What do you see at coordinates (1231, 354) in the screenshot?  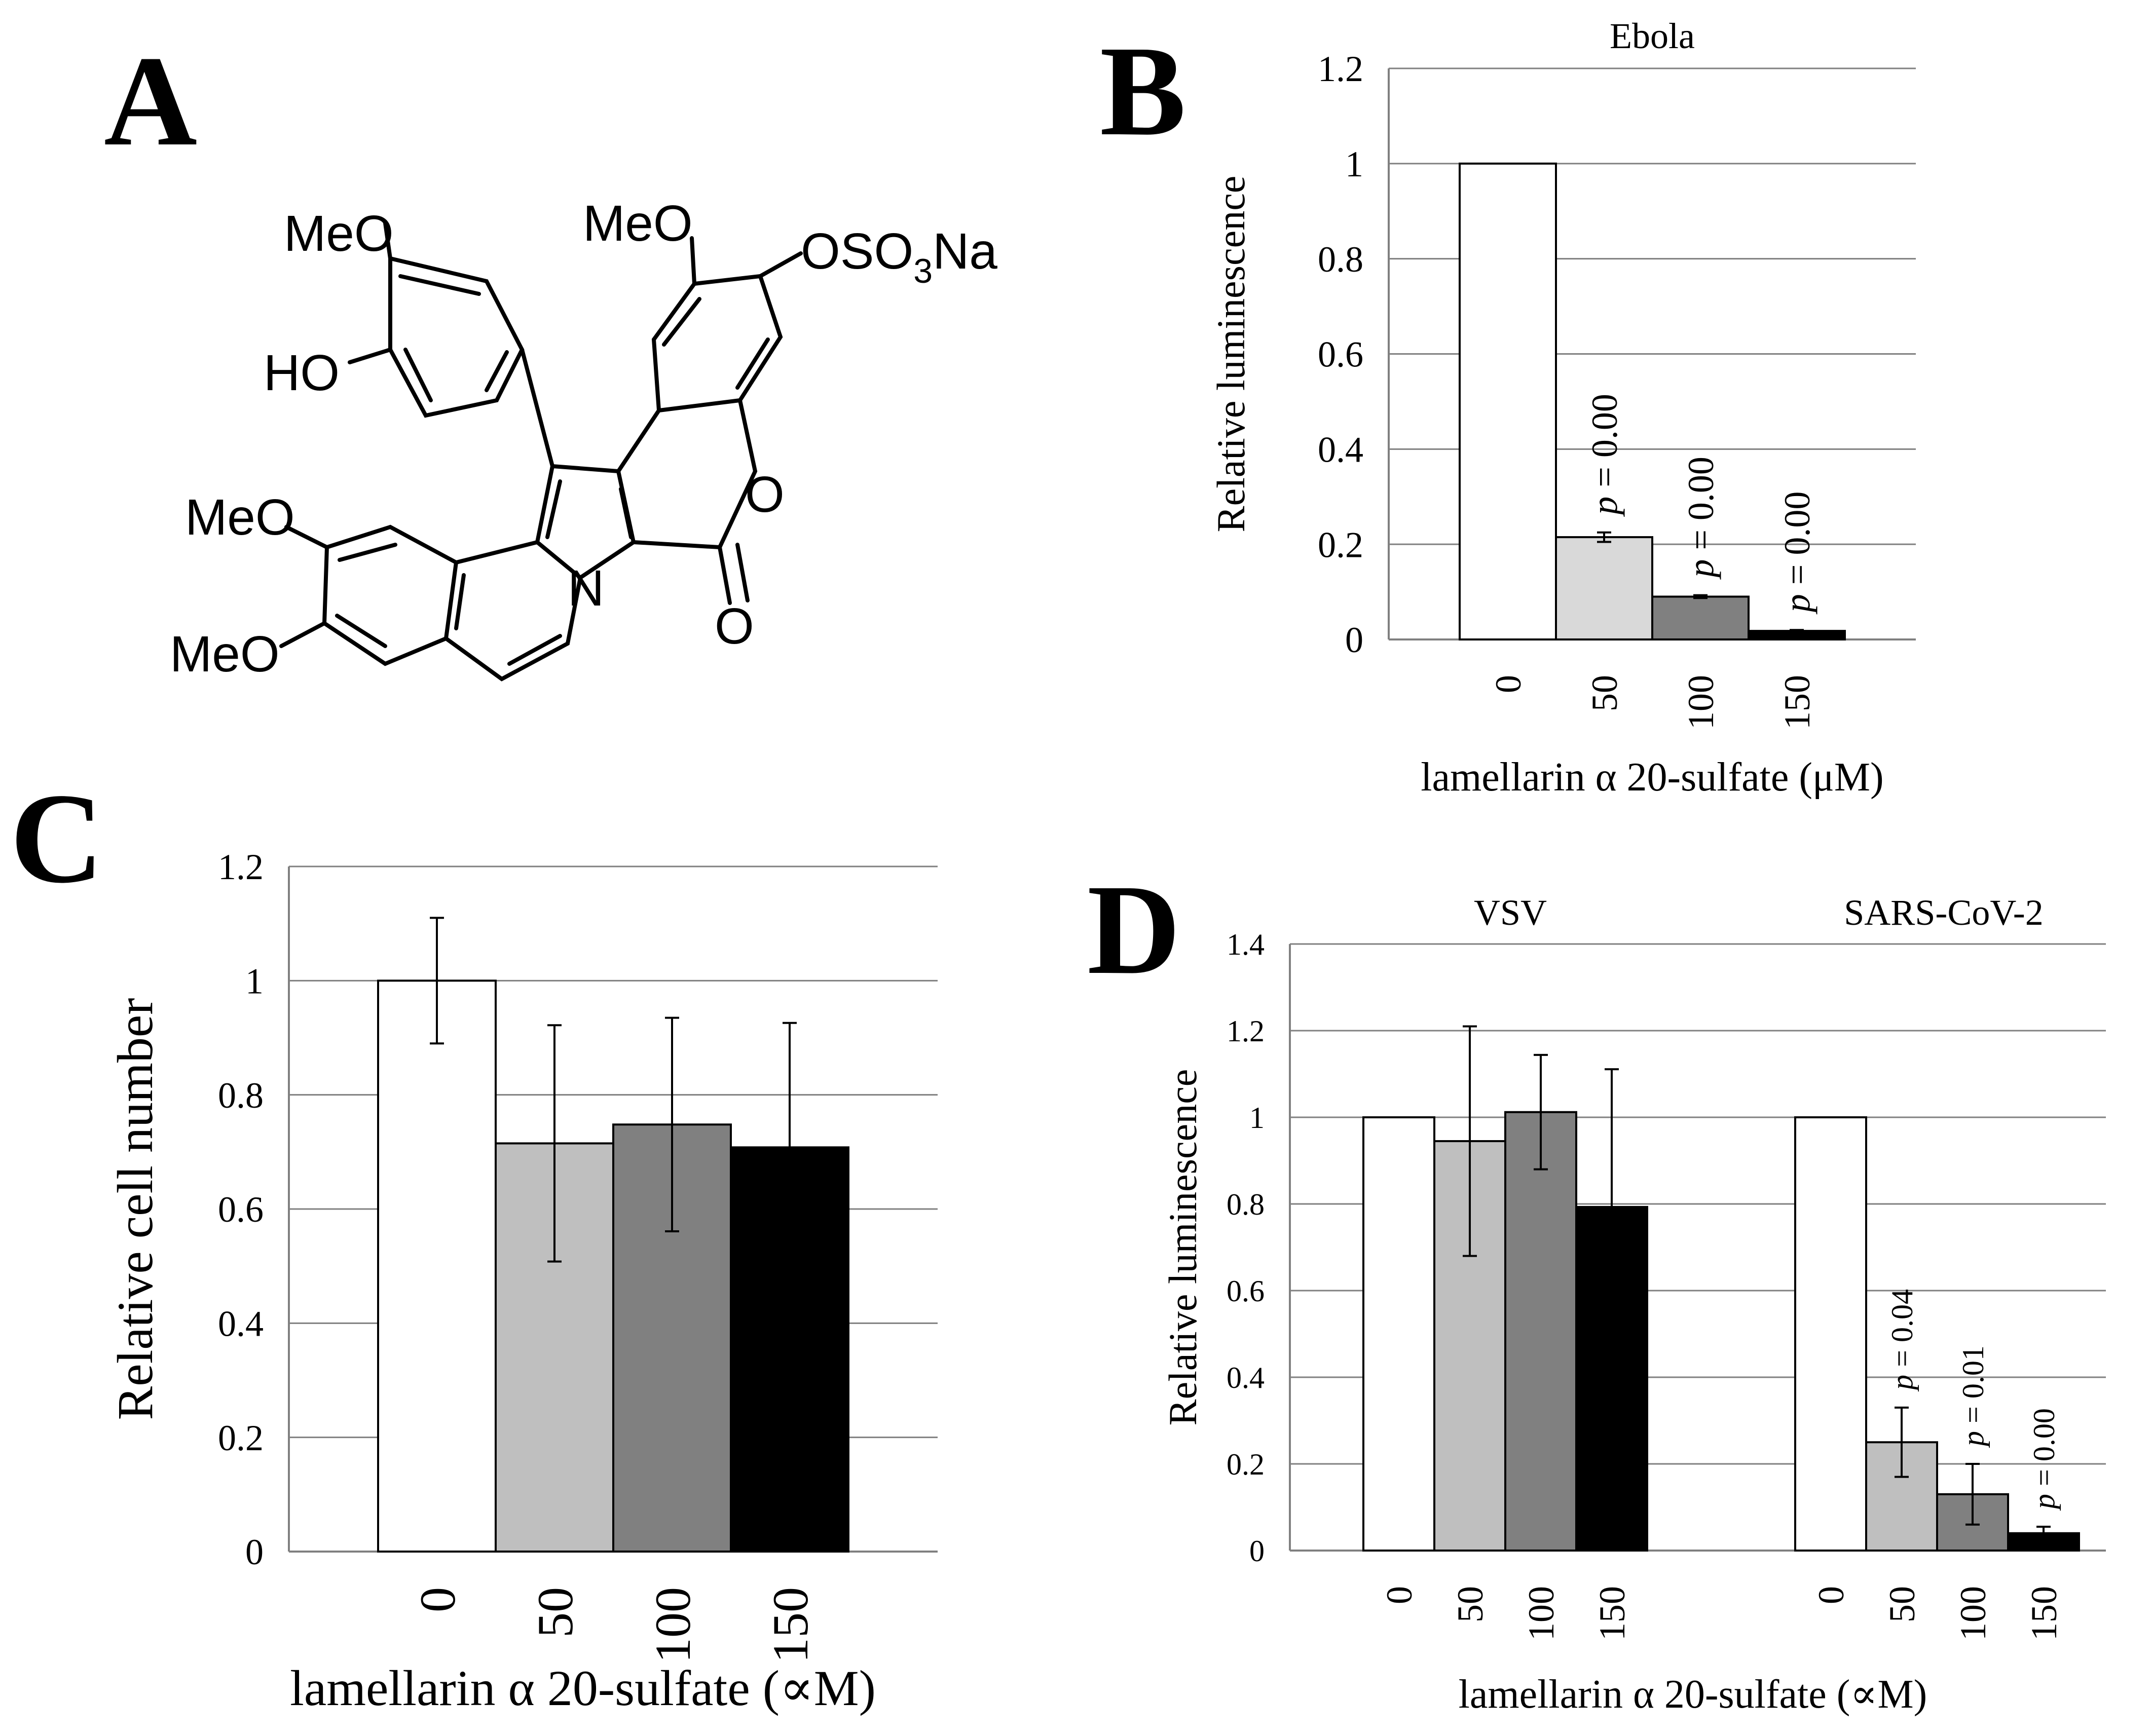 I see `y-axis-label-b: Relative luminescence` at bounding box center [1231, 354].